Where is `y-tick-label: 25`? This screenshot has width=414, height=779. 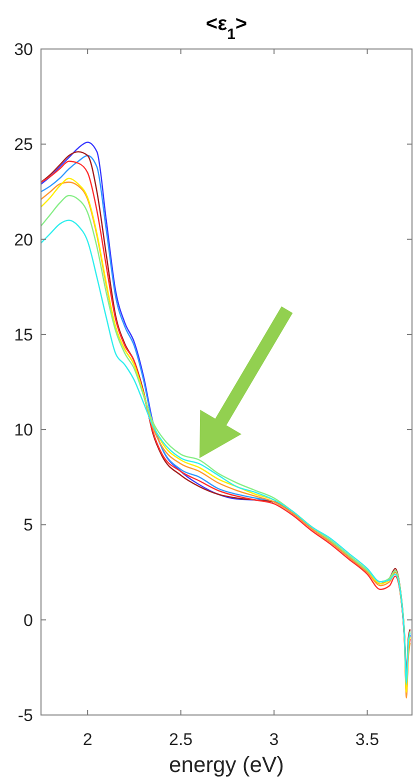 y-tick-label: 25 is located at coordinates (23, 144).